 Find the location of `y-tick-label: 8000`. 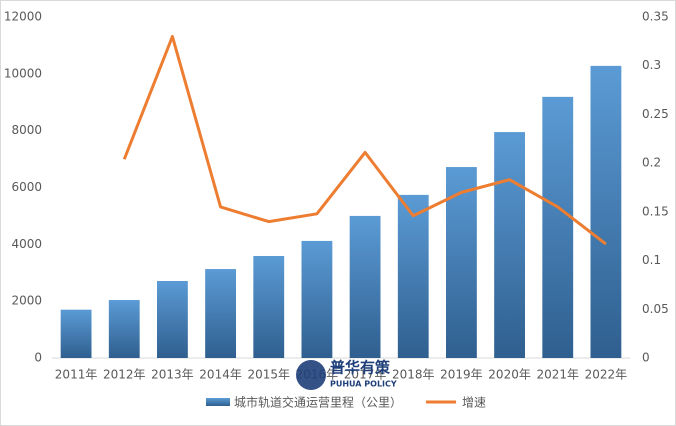

y-tick-label: 8000 is located at coordinates (26, 130).